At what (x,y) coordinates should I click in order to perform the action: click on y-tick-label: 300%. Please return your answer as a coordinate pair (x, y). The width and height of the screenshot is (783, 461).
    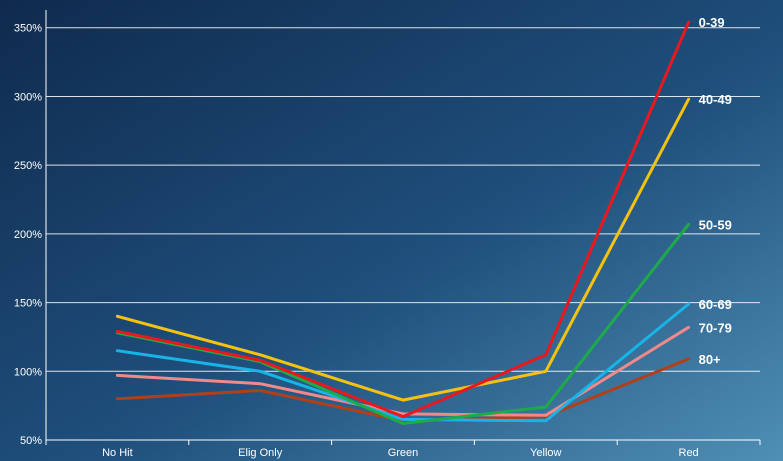
    Looking at the image, I should click on (28, 97).